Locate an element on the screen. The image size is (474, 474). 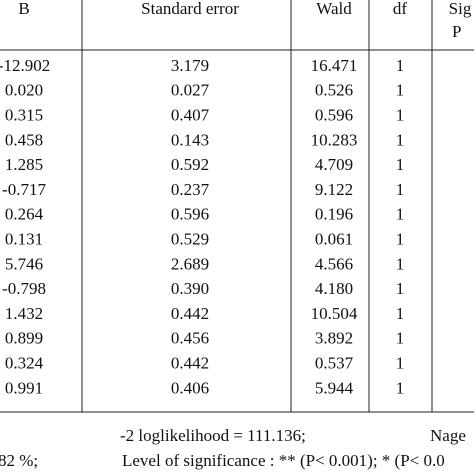
table-cell: 0.529 is located at coordinates (190, 239).